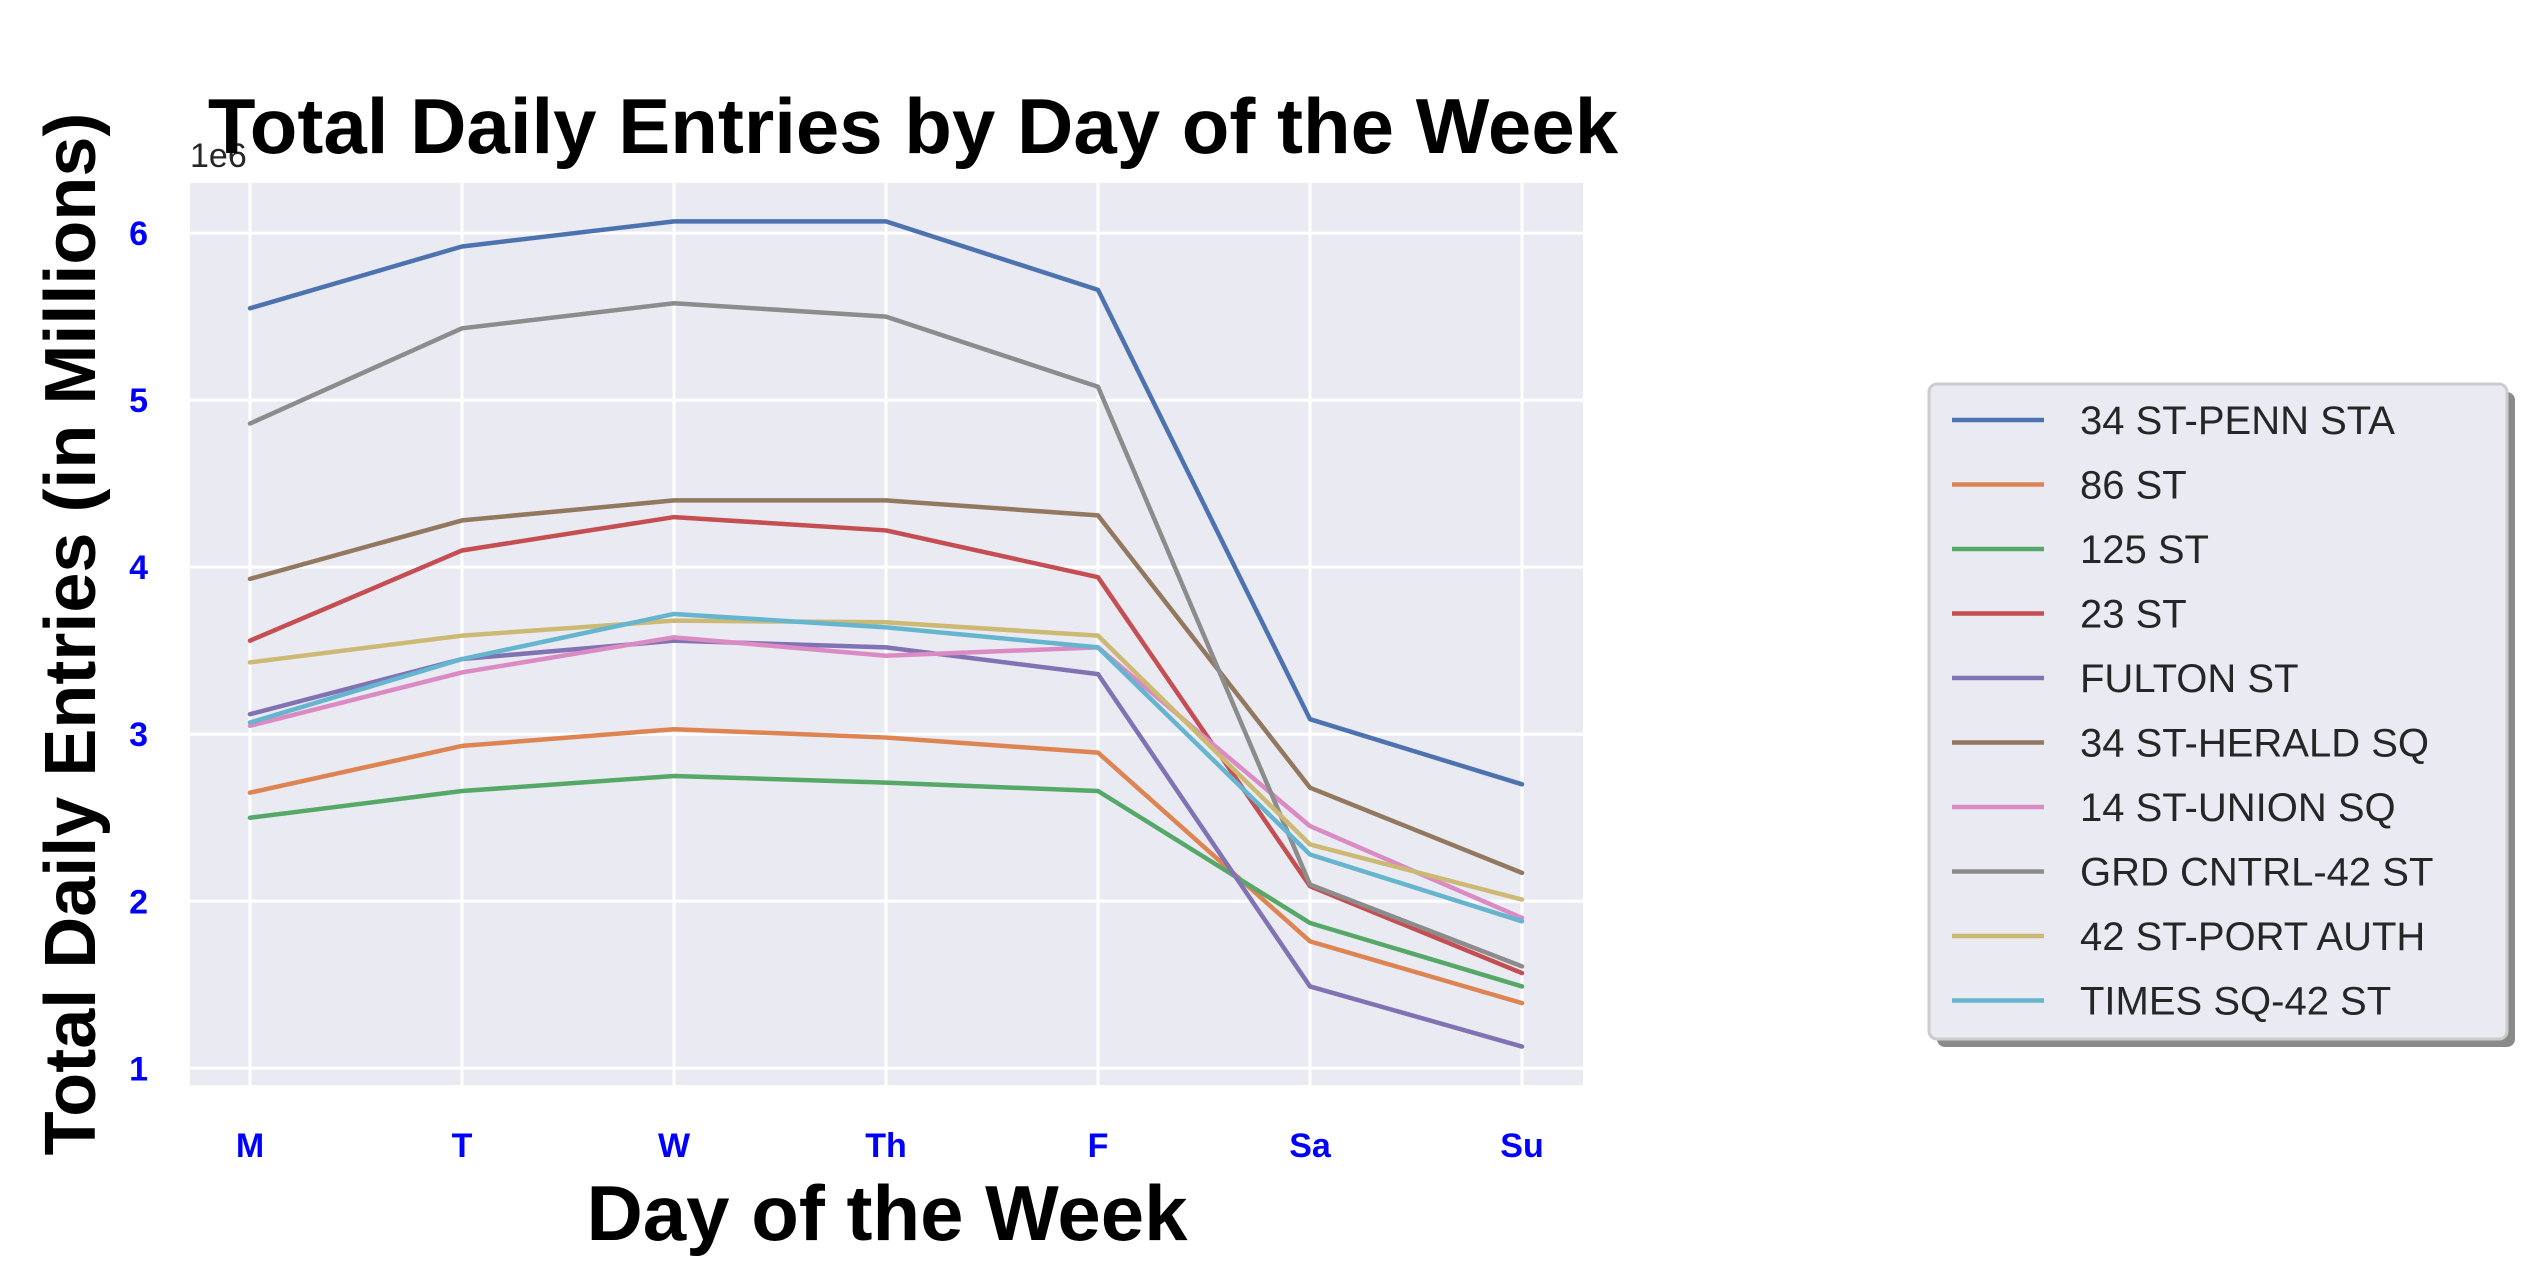 Image resolution: width=2525 pixels, height=1287 pixels. I want to click on legend-box, so click(2218, 711).